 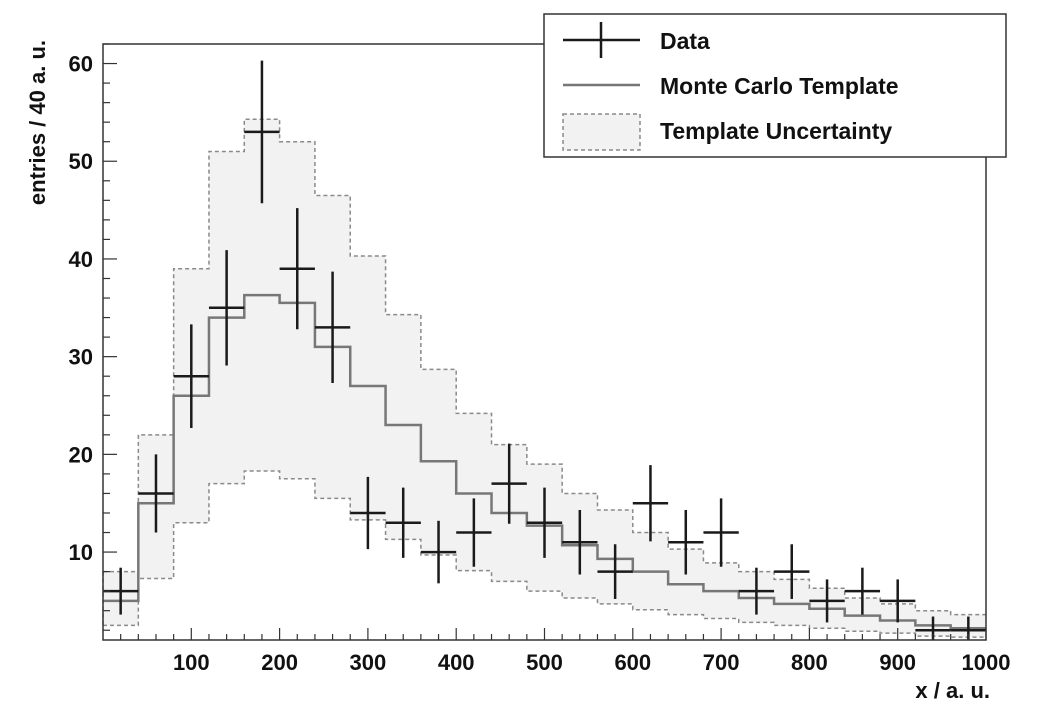 What do you see at coordinates (685, 41) in the screenshot?
I see `legend-label-data: Data` at bounding box center [685, 41].